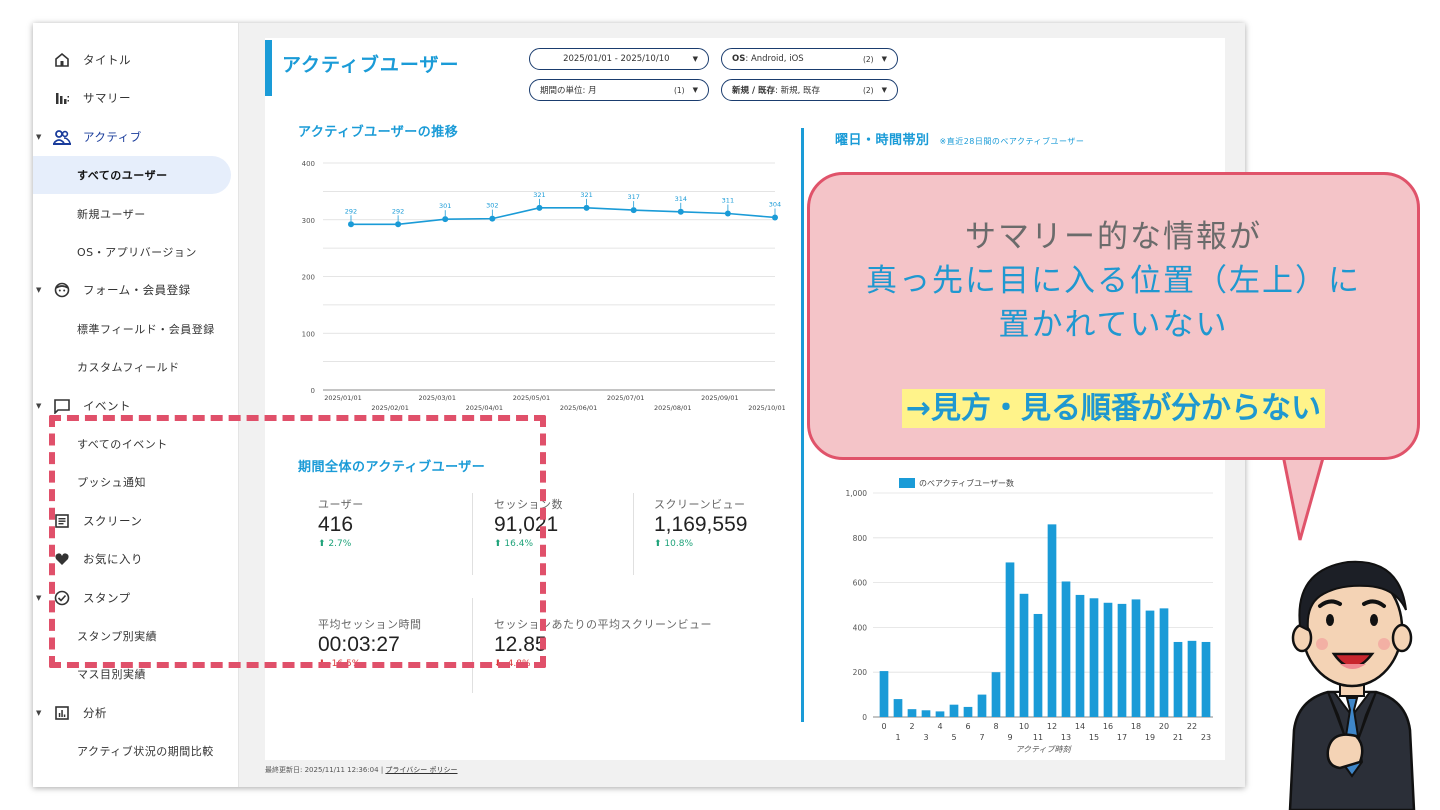 The image size is (1440, 810). I want to click on sidebar-item: お気に入り, so click(132, 559).